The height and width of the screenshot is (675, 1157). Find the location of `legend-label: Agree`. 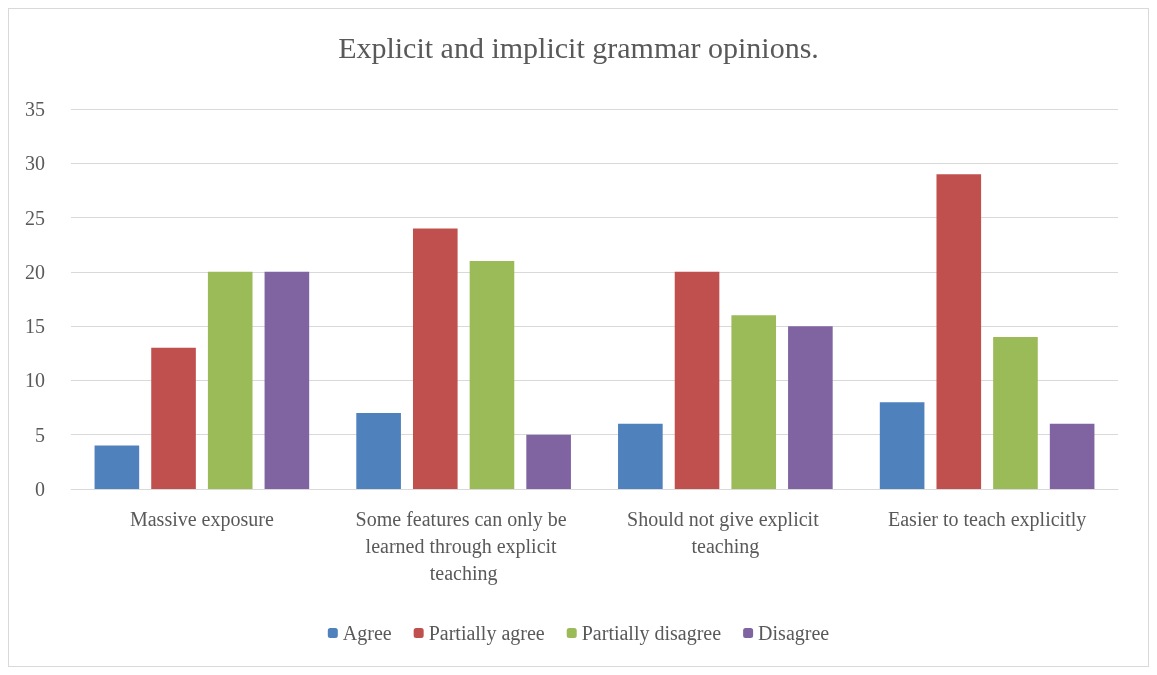

legend-label: Agree is located at coordinates (367, 633).